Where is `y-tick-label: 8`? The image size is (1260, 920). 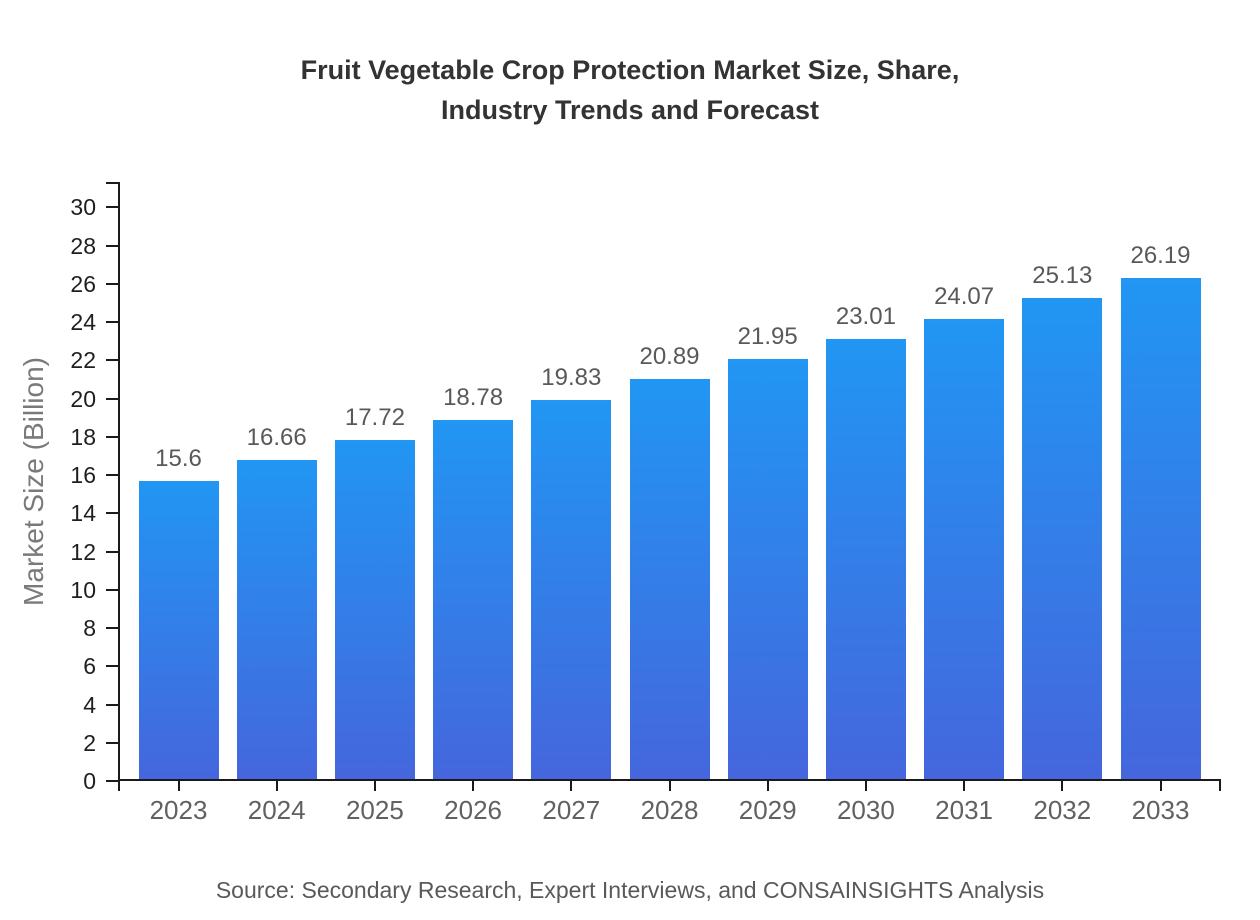
y-tick-label: 8 is located at coordinates (89, 628).